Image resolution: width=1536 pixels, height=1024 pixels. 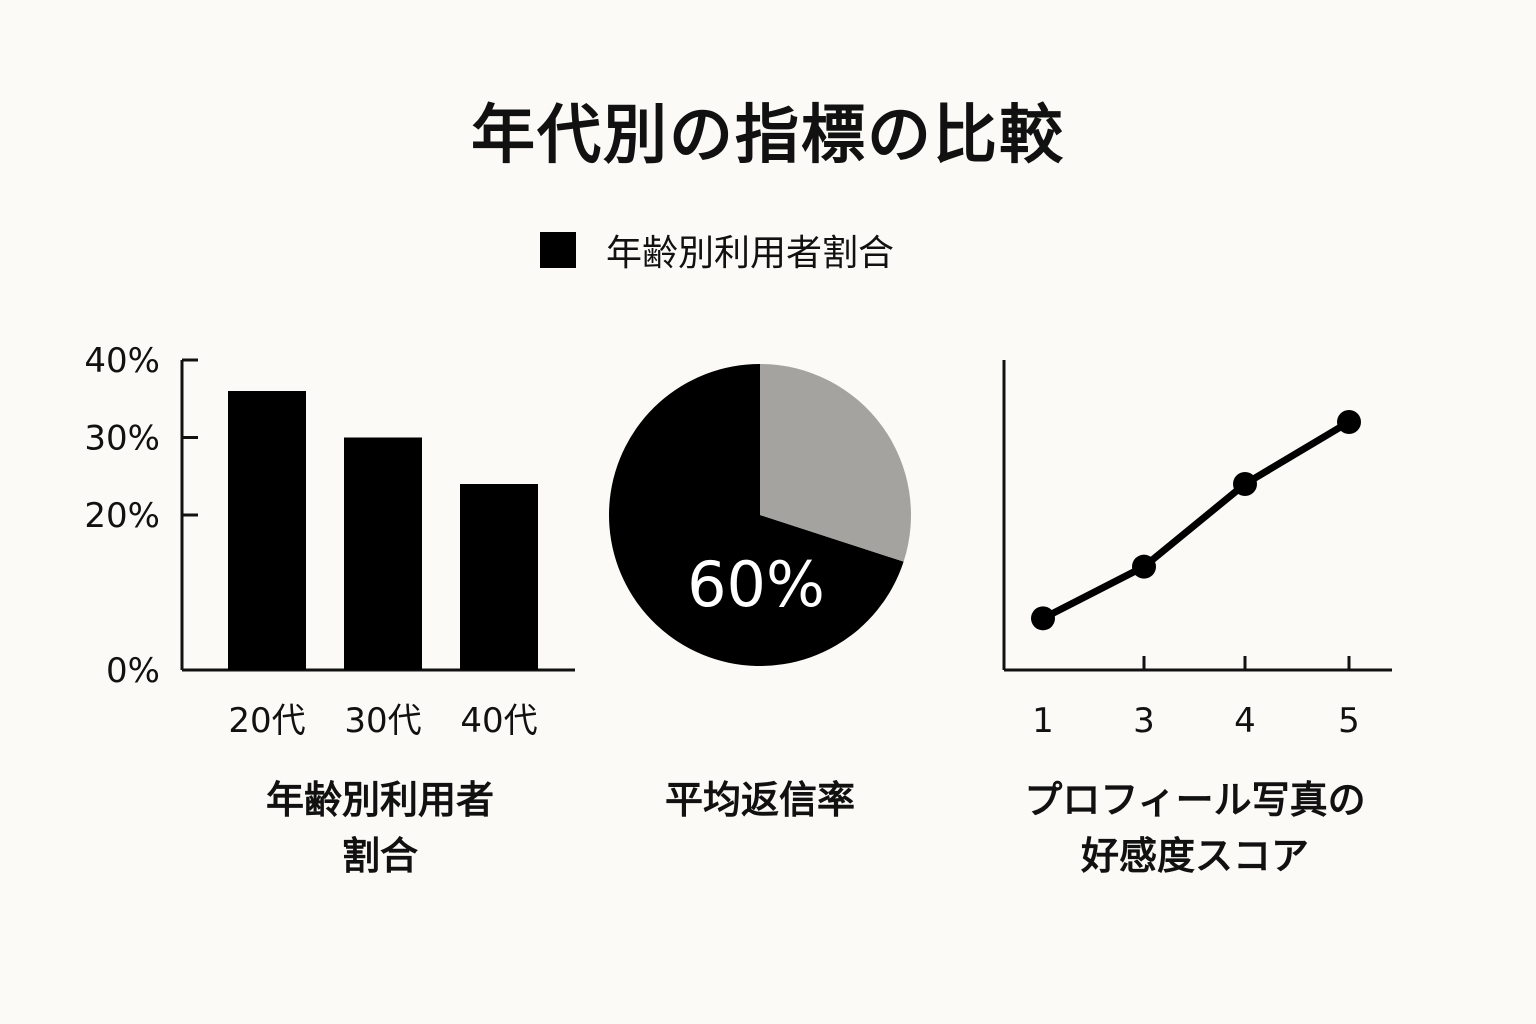 What do you see at coordinates (266, 721) in the screenshot?
I see `bar-x-tick-label: 20代` at bounding box center [266, 721].